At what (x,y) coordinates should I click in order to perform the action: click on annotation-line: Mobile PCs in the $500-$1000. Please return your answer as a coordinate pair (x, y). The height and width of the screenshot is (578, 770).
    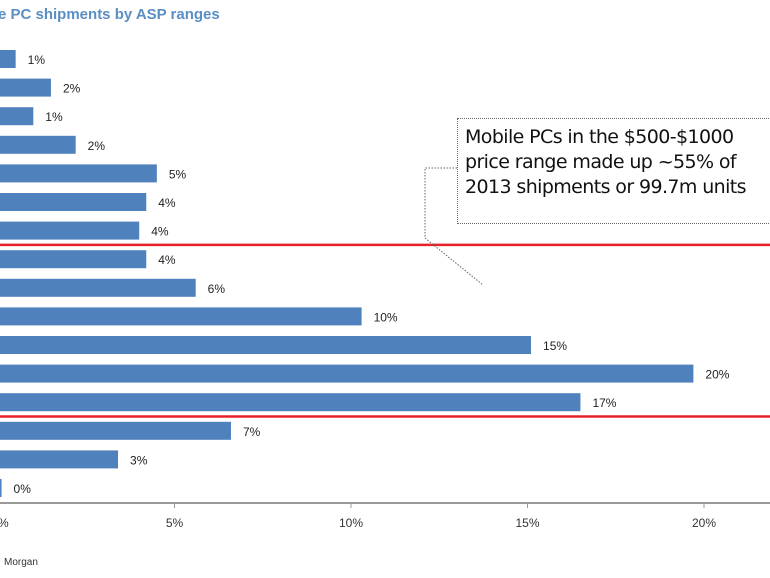
    Looking at the image, I should click on (599, 137).